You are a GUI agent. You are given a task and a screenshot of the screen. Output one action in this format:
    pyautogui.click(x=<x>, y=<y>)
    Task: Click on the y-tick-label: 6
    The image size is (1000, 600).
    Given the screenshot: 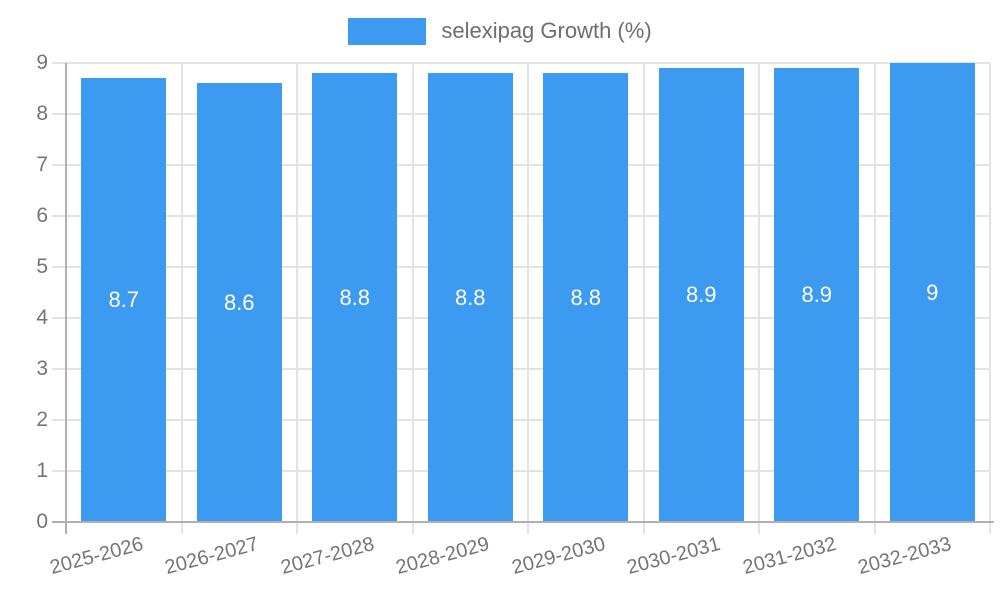 What is the action you would take?
    pyautogui.click(x=42, y=215)
    